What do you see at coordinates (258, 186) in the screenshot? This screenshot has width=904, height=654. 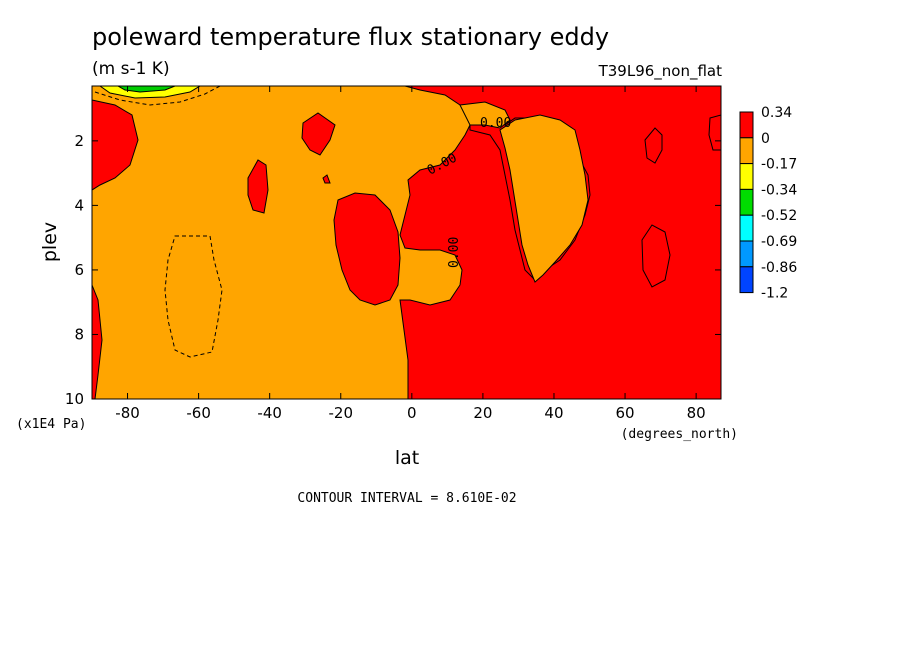 I see `positive-blob-45s` at bounding box center [258, 186].